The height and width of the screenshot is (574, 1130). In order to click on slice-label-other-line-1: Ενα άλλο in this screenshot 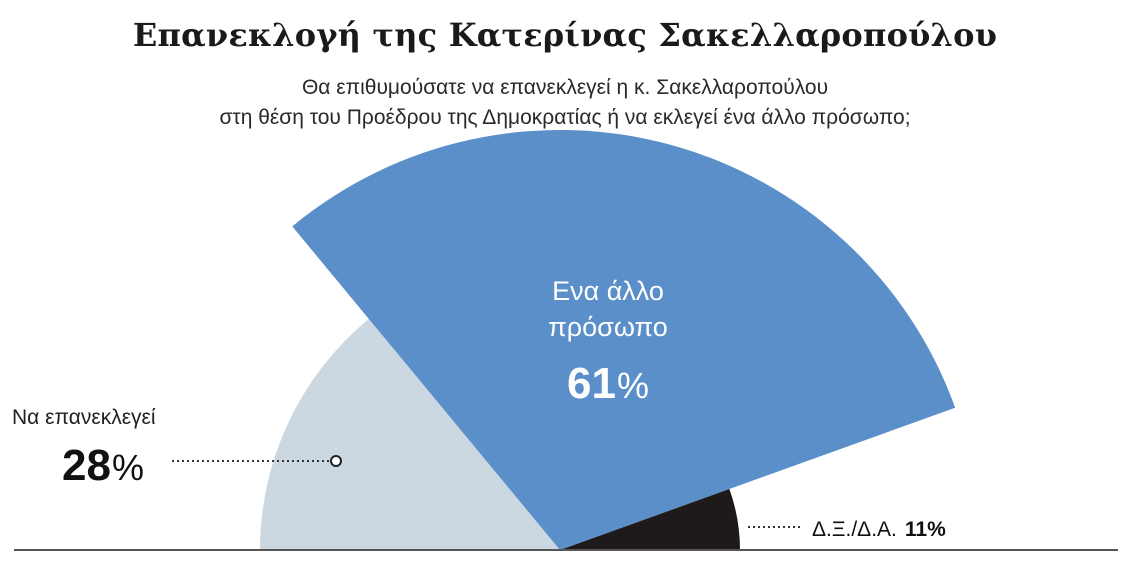, I will do `click(608, 291)`.